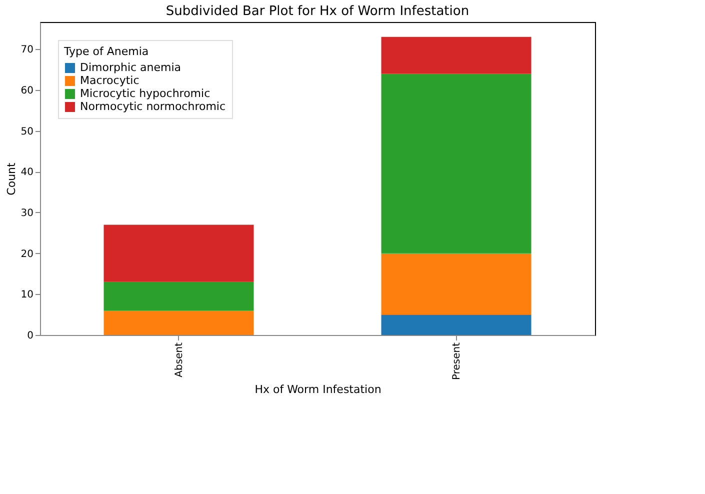  I want to click on y-axis-title: Count, so click(11, 179).